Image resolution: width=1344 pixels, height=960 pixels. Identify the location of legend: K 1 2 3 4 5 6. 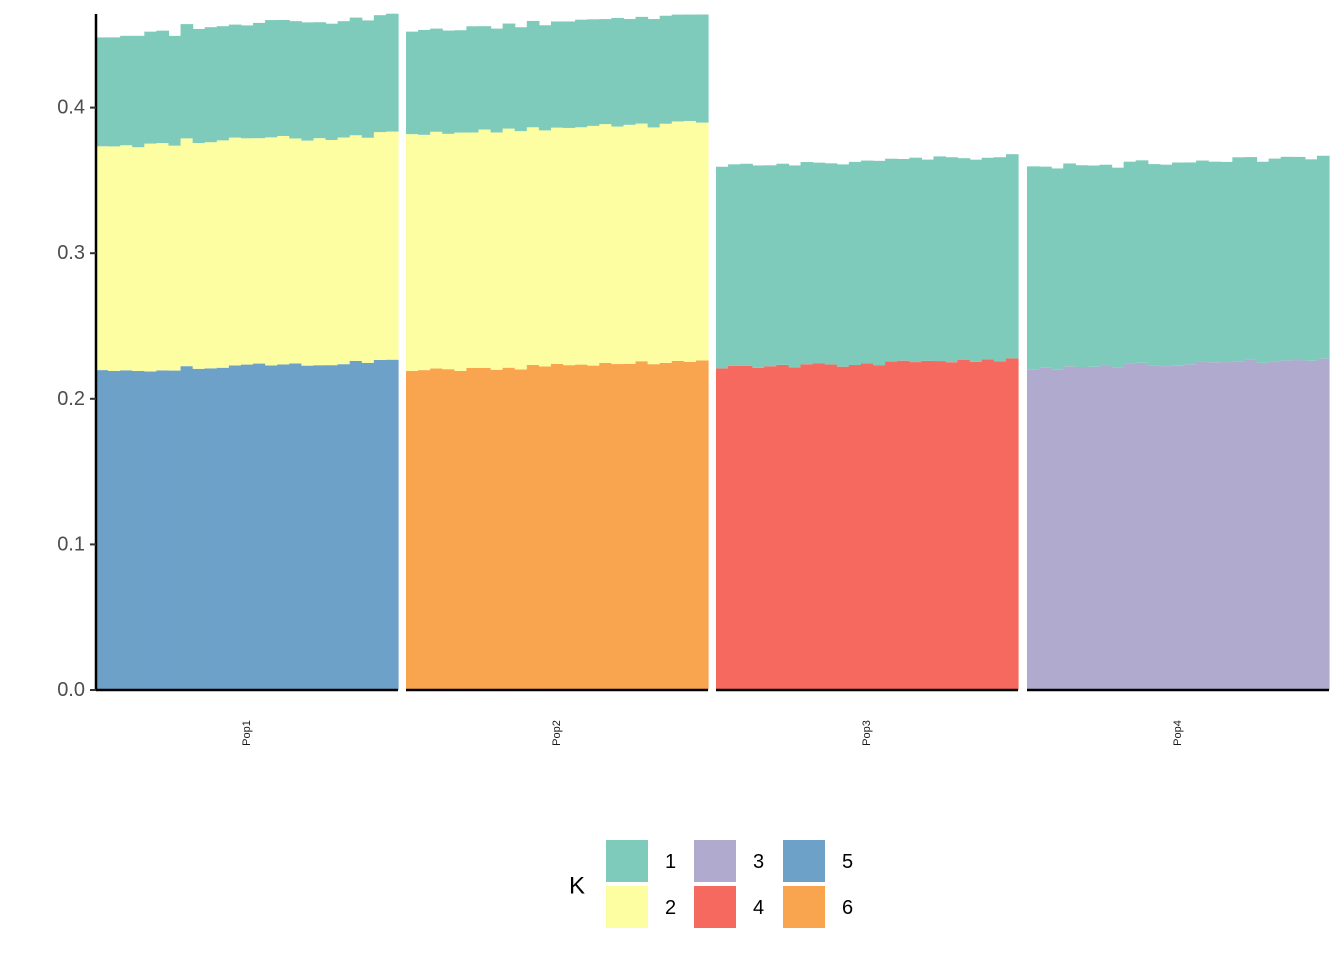
(711, 884).